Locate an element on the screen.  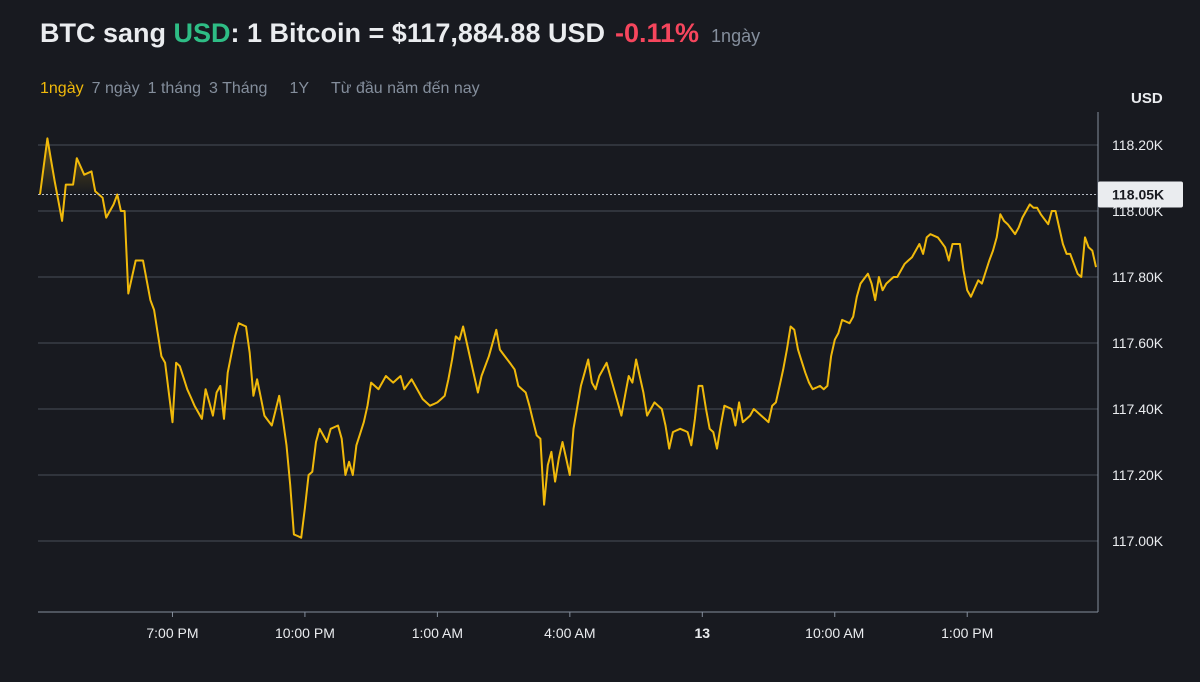
axis-currency-label: USD is located at coordinates (1147, 98).